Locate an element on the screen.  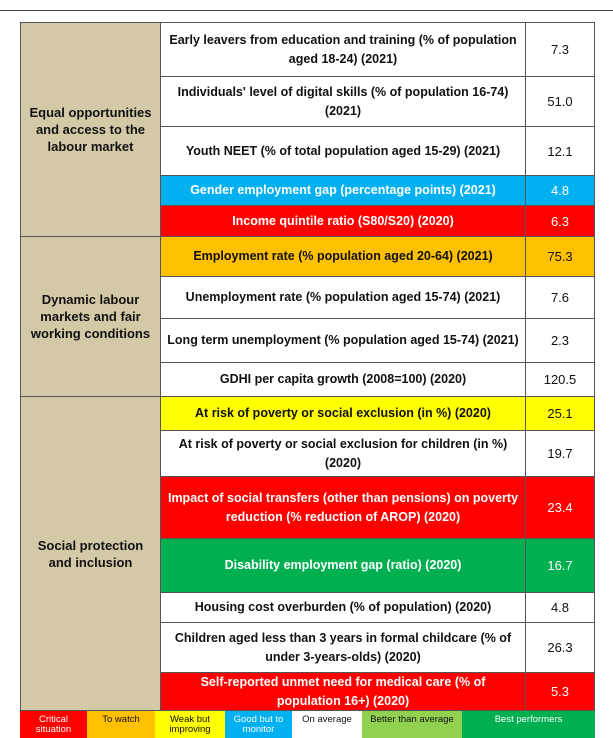
value: 7.6 is located at coordinates (560, 297).